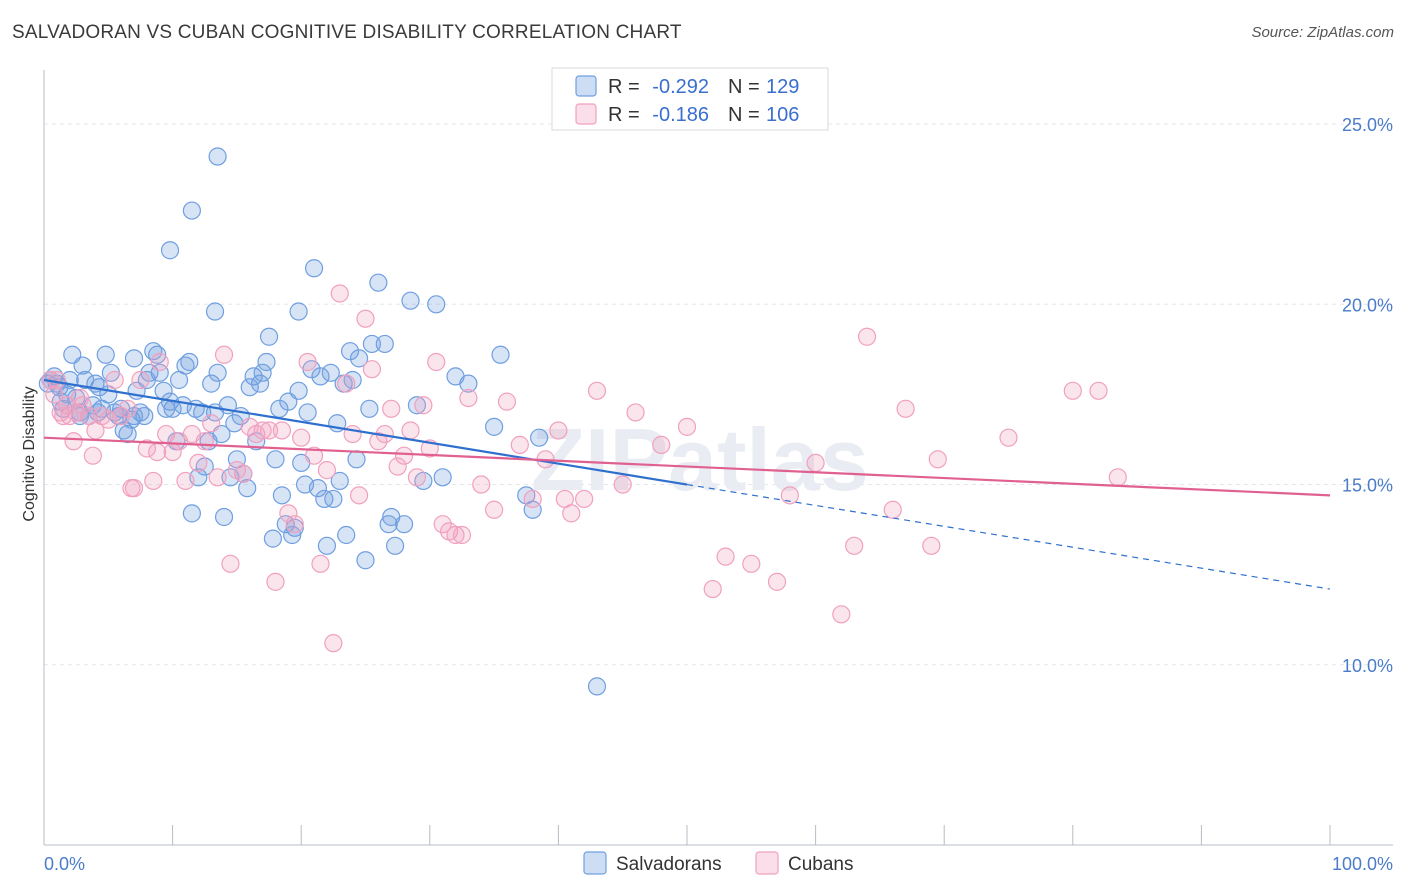 The height and width of the screenshot is (892, 1406). I want to click on legend-box, so click(690, 99).